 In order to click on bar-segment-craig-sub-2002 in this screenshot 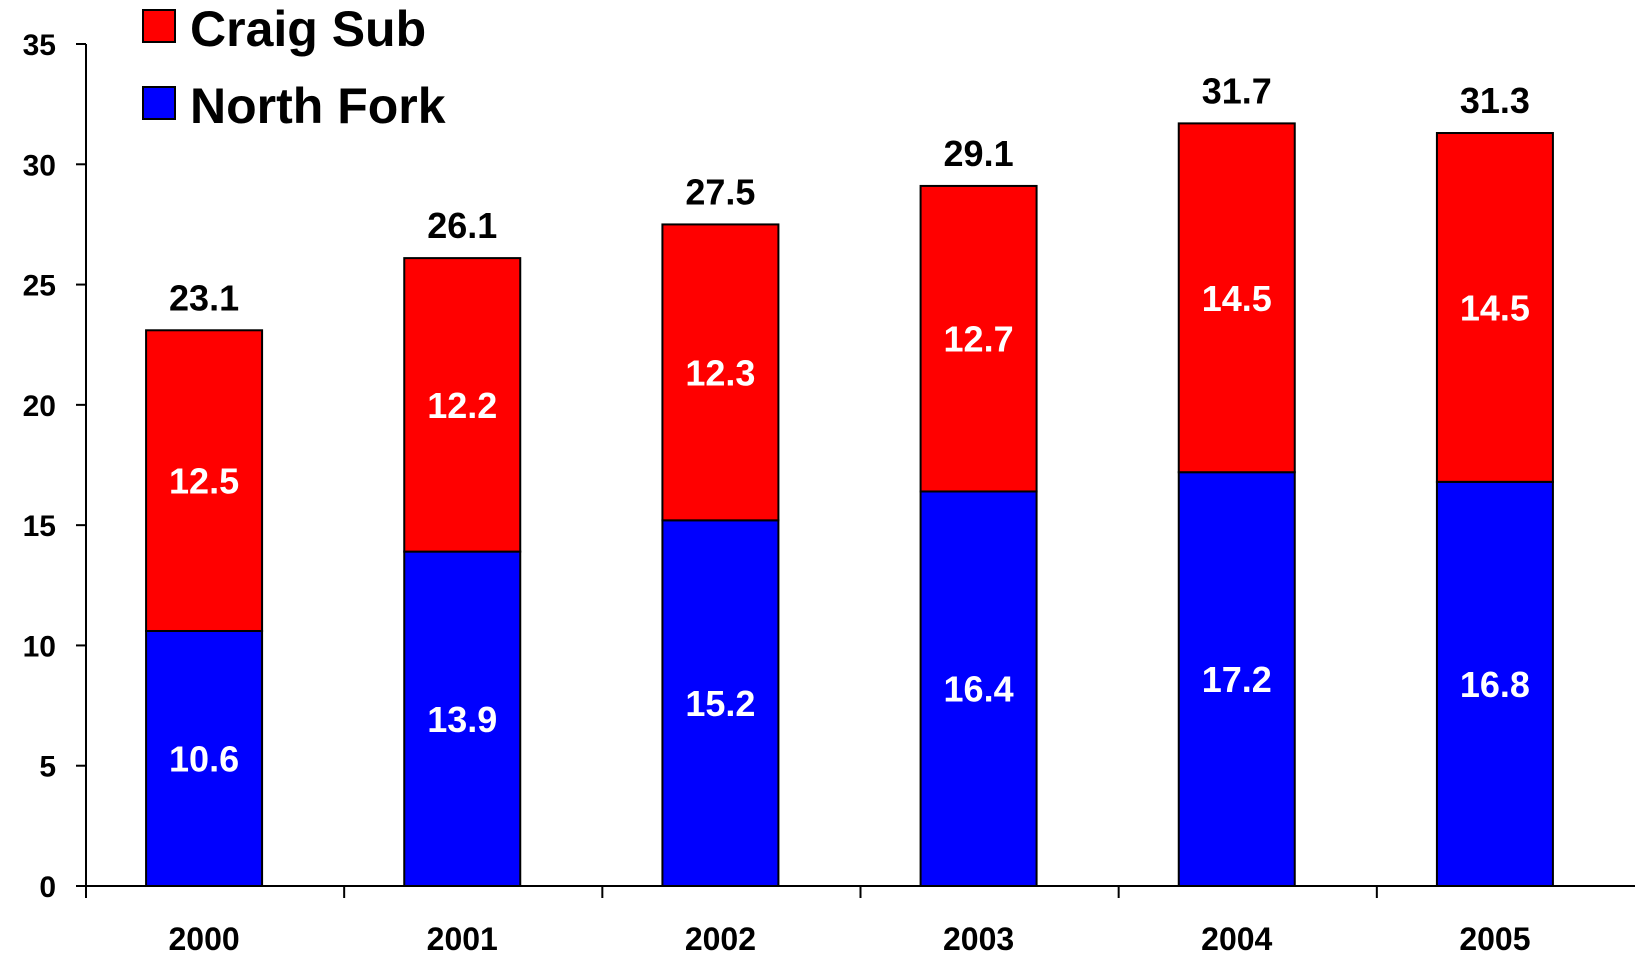, I will do `click(720, 372)`.